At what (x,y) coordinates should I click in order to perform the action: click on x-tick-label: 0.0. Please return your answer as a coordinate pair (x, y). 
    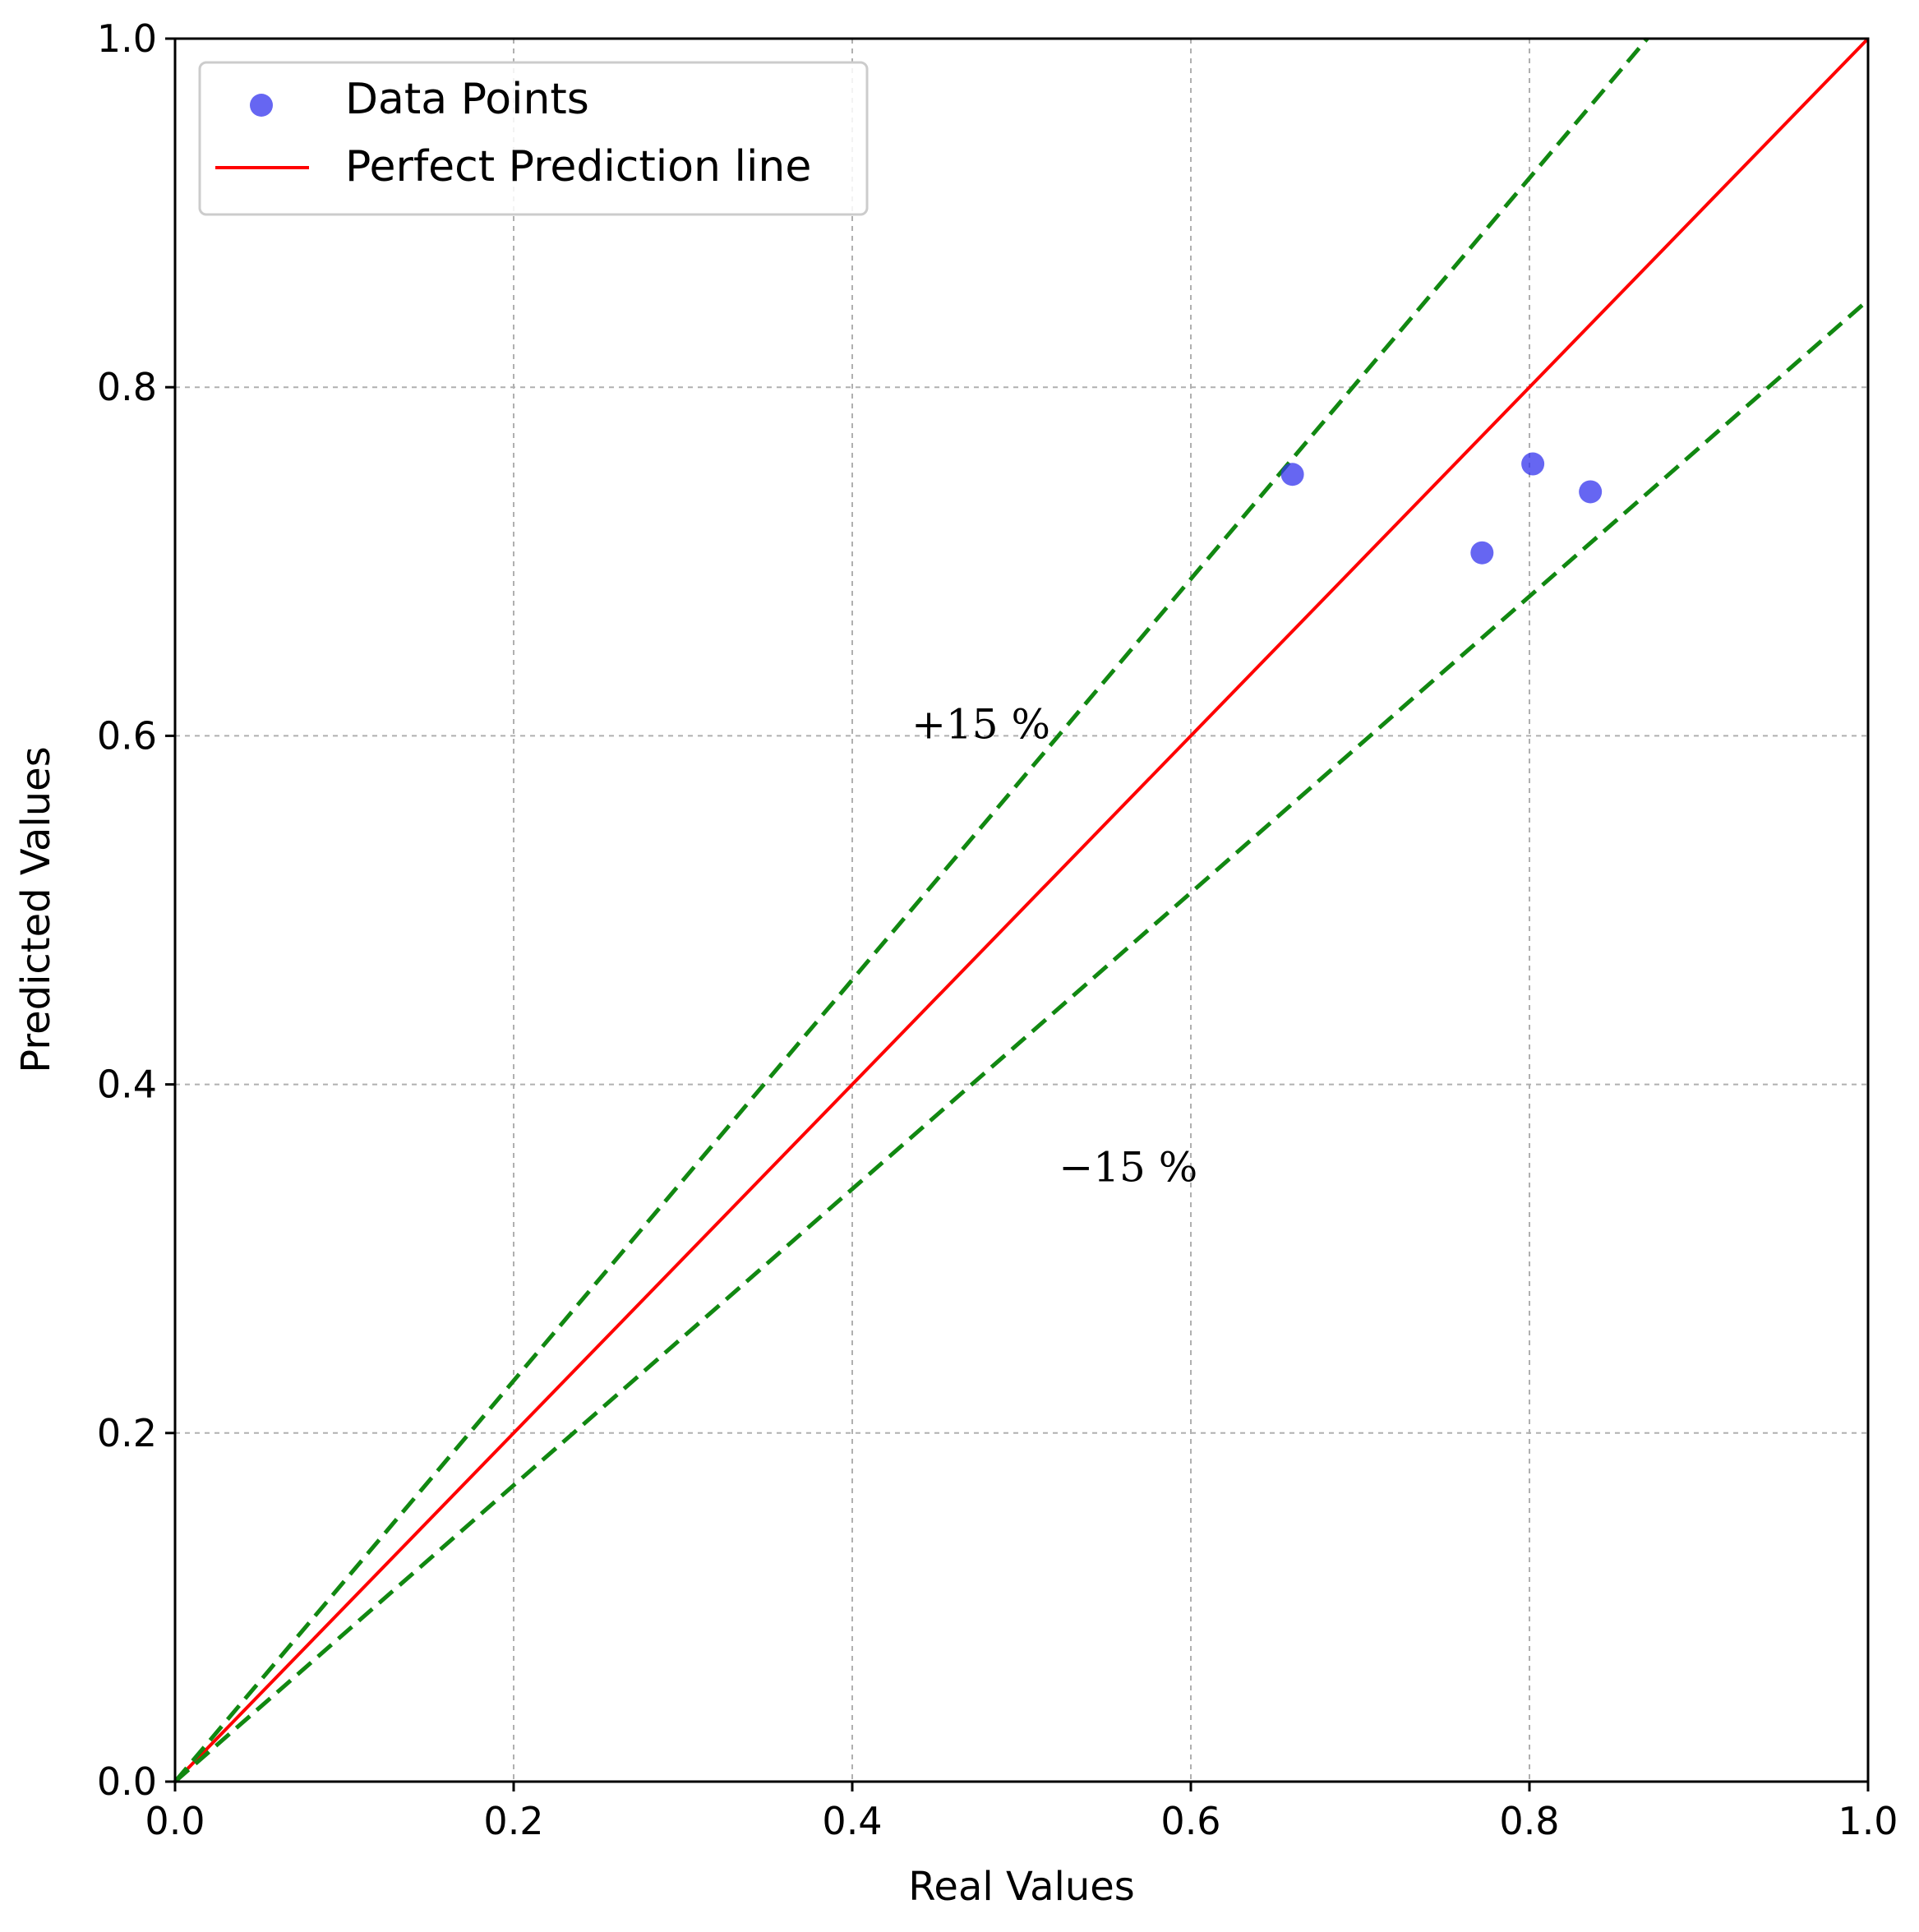
    Looking at the image, I should click on (175, 1821).